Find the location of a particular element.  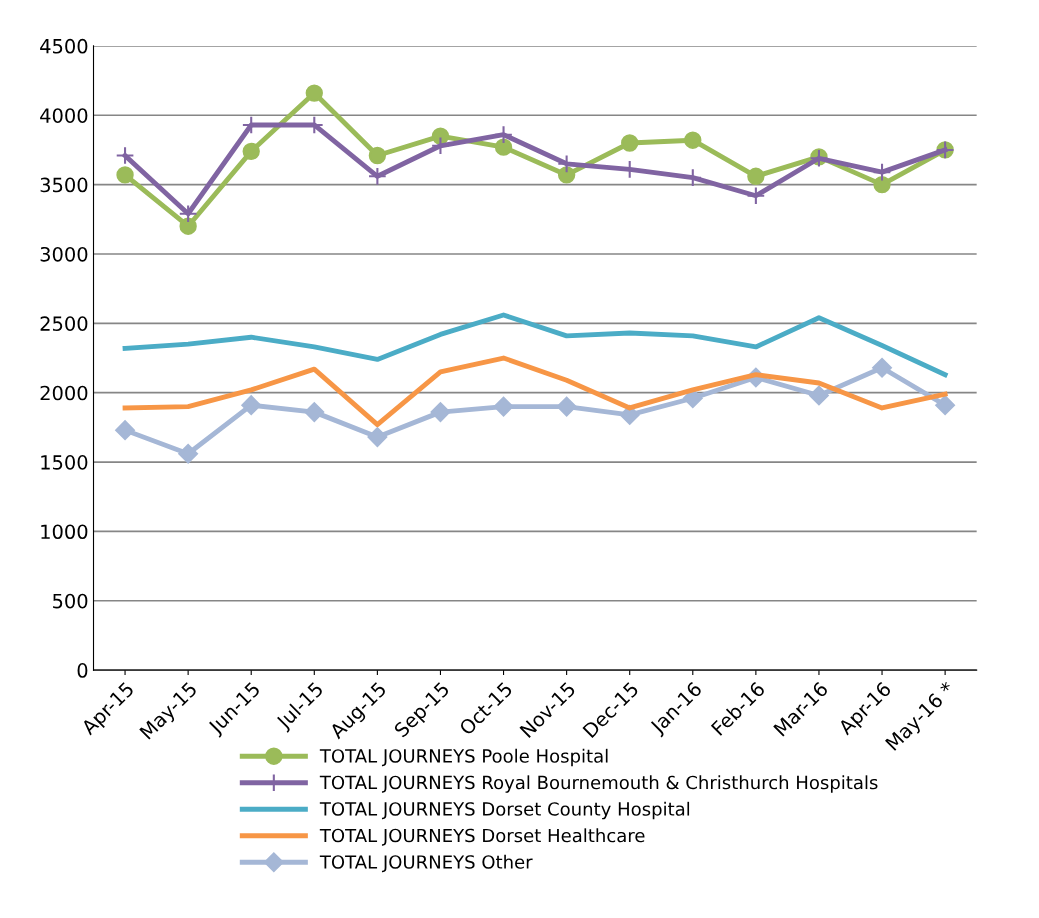

y-tick-label: 2000 is located at coordinates (64, 393).